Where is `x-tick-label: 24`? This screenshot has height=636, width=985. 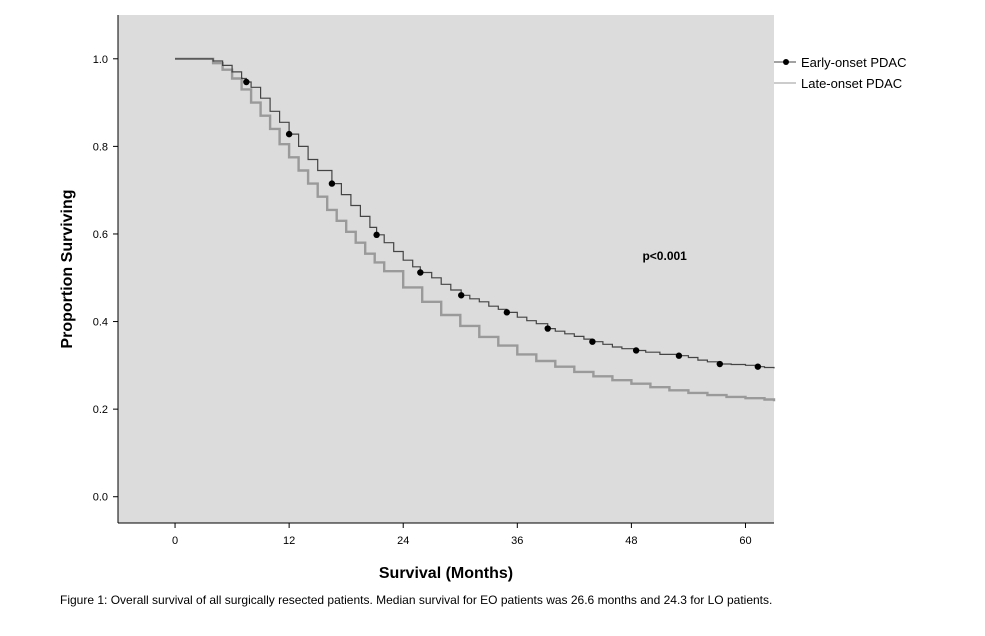
x-tick-label: 24 is located at coordinates (403, 541).